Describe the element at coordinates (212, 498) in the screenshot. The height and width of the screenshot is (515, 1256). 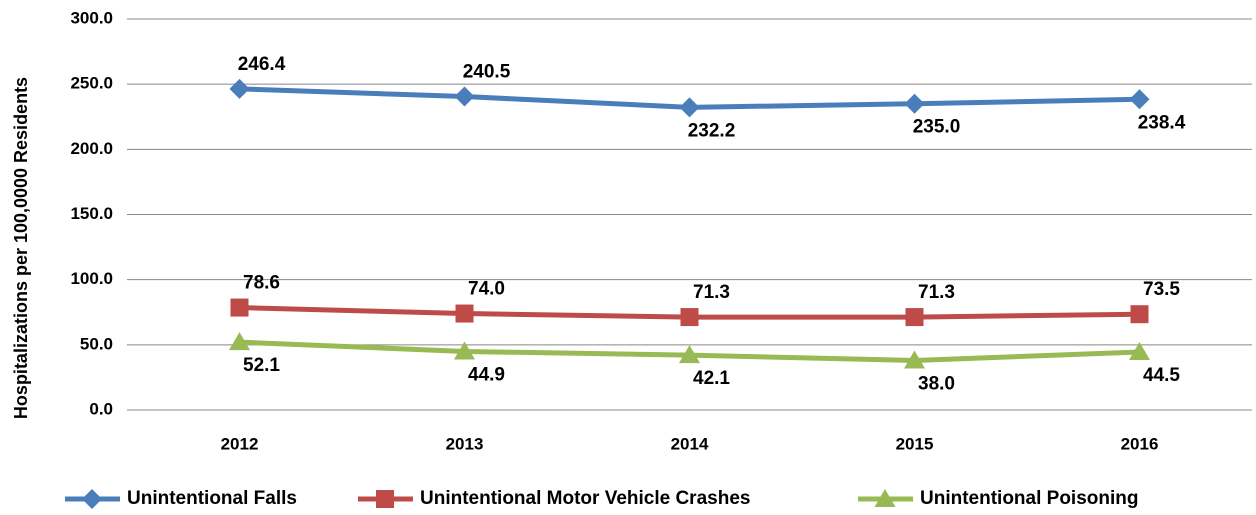
I see `legend-label: Unintentional Falls` at that location.